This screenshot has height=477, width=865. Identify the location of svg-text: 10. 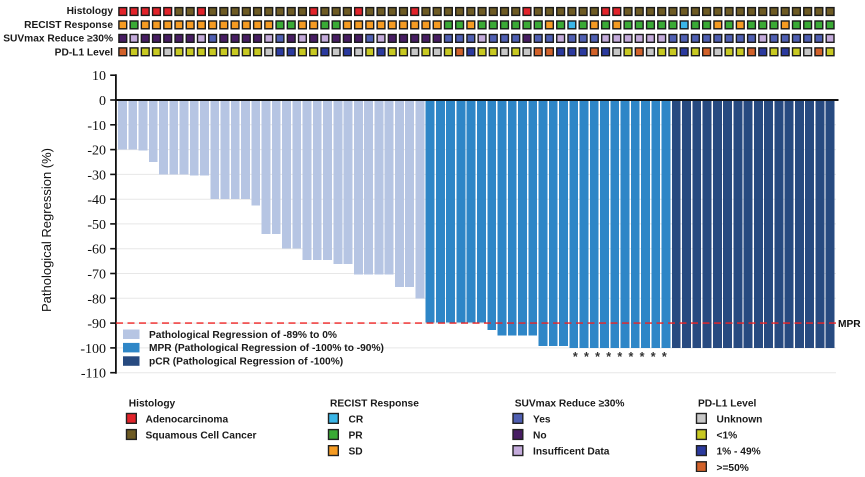
(99, 76).